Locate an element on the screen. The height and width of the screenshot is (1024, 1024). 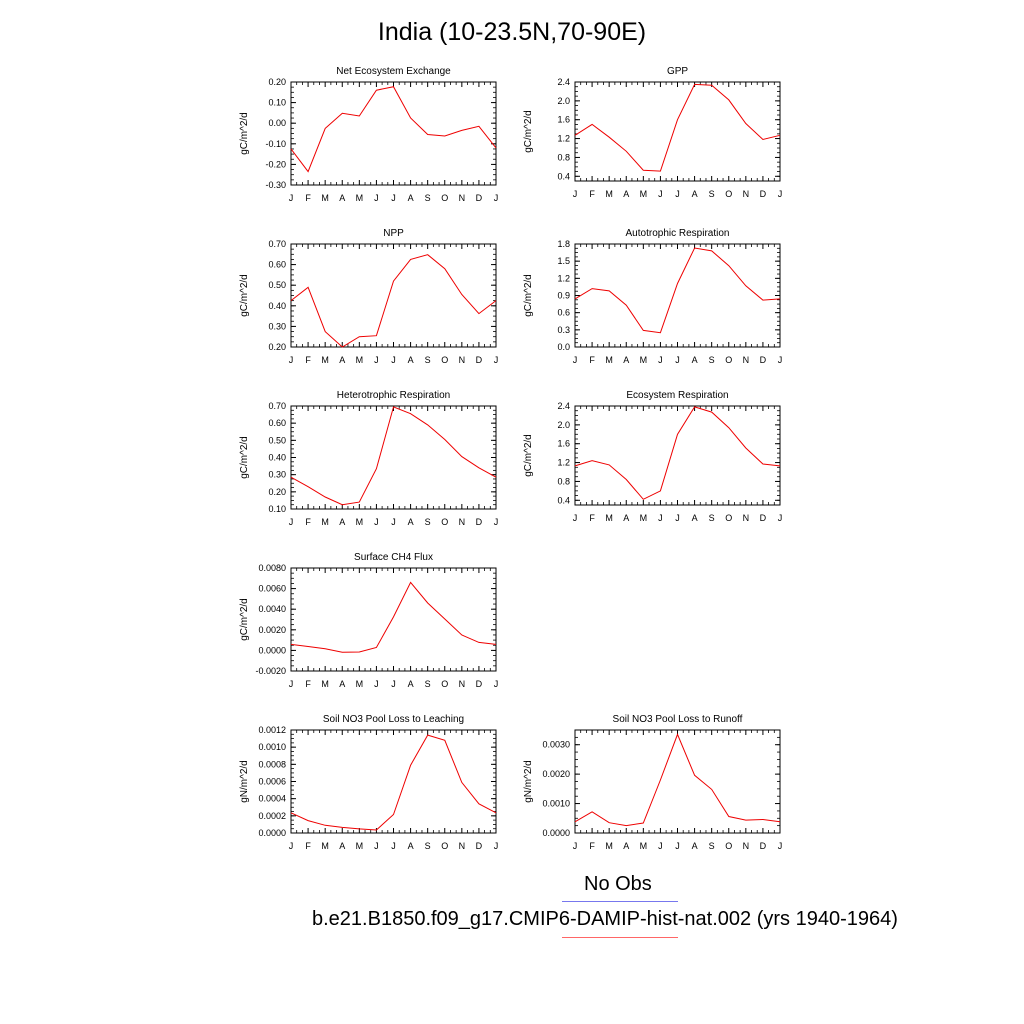
y-tick-label: 0.10 is located at coordinates (277, 509).